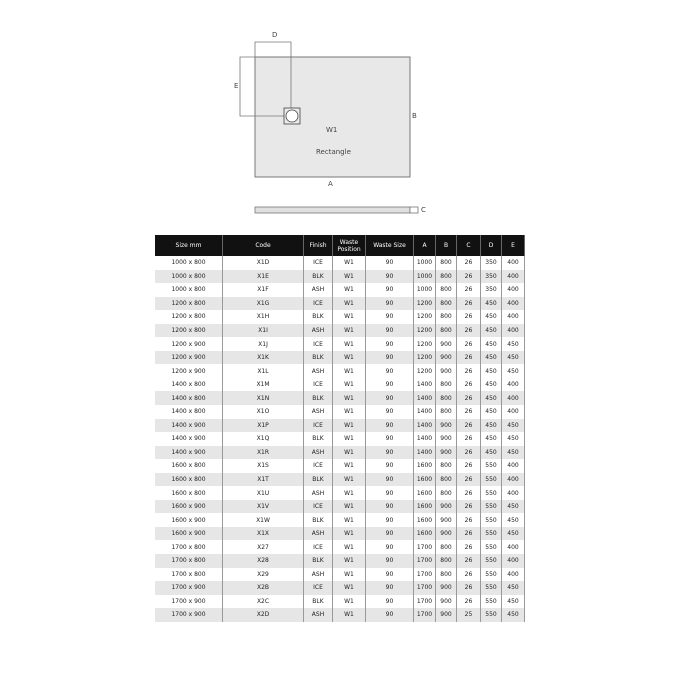  I want to click on table-cell: X1G, so click(263, 303).